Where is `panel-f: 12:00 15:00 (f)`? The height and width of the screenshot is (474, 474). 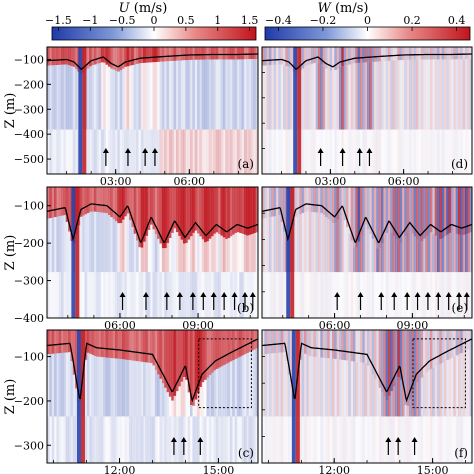 panel-f: 12:00 15:00 (f) is located at coordinates (367, 401).